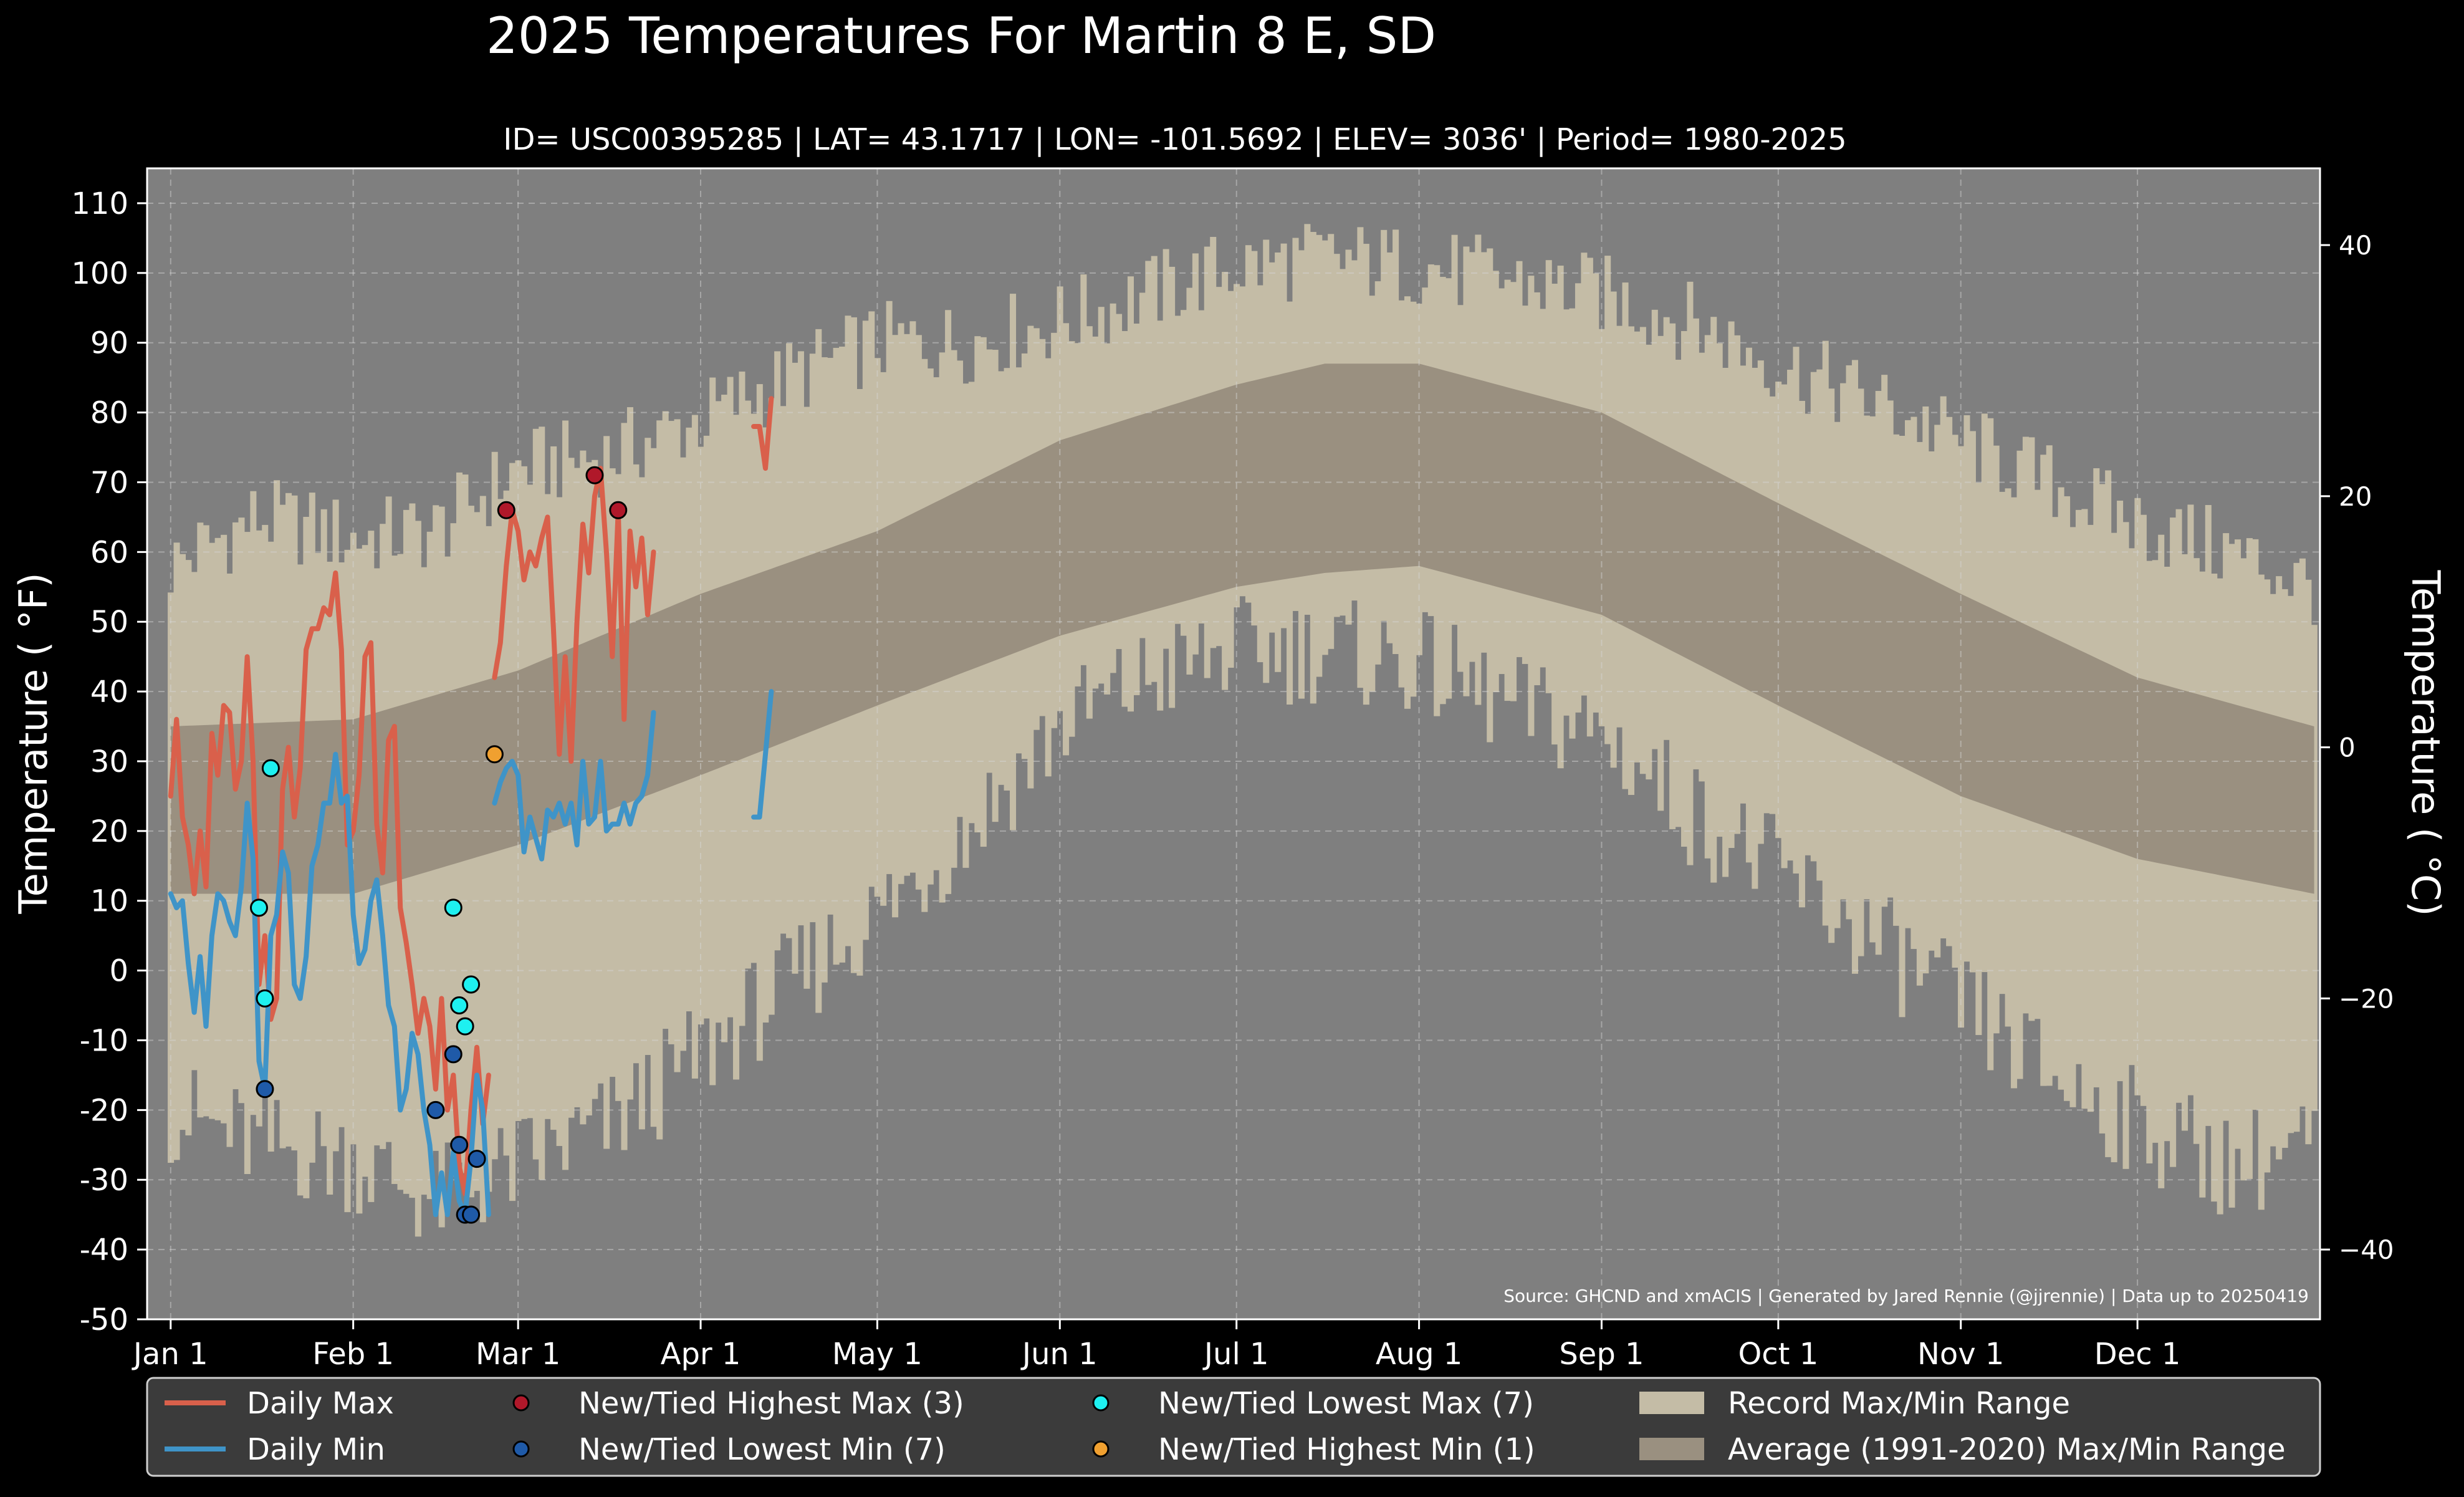 The height and width of the screenshot is (1497, 2464). Describe the element at coordinates (771, 1403) in the screenshot. I see `legend-label: New/Tied Highest Max (3)` at that location.